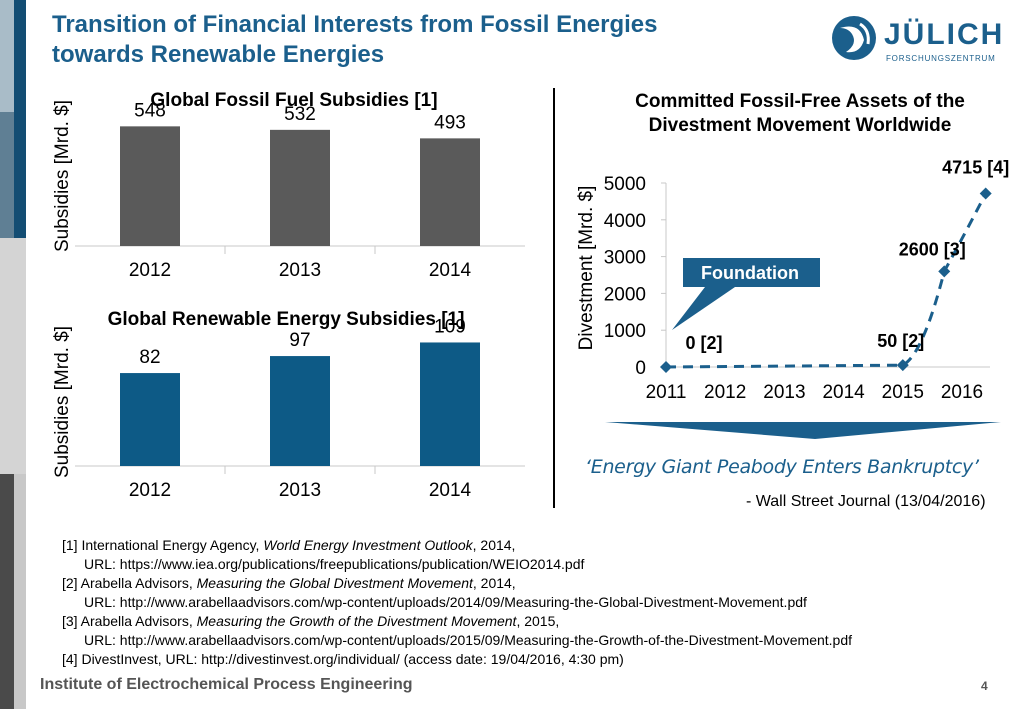 This screenshot has width=1024, height=709. What do you see at coordinates (300, 114) in the screenshot?
I see `bar-value-label: 532` at bounding box center [300, 114].